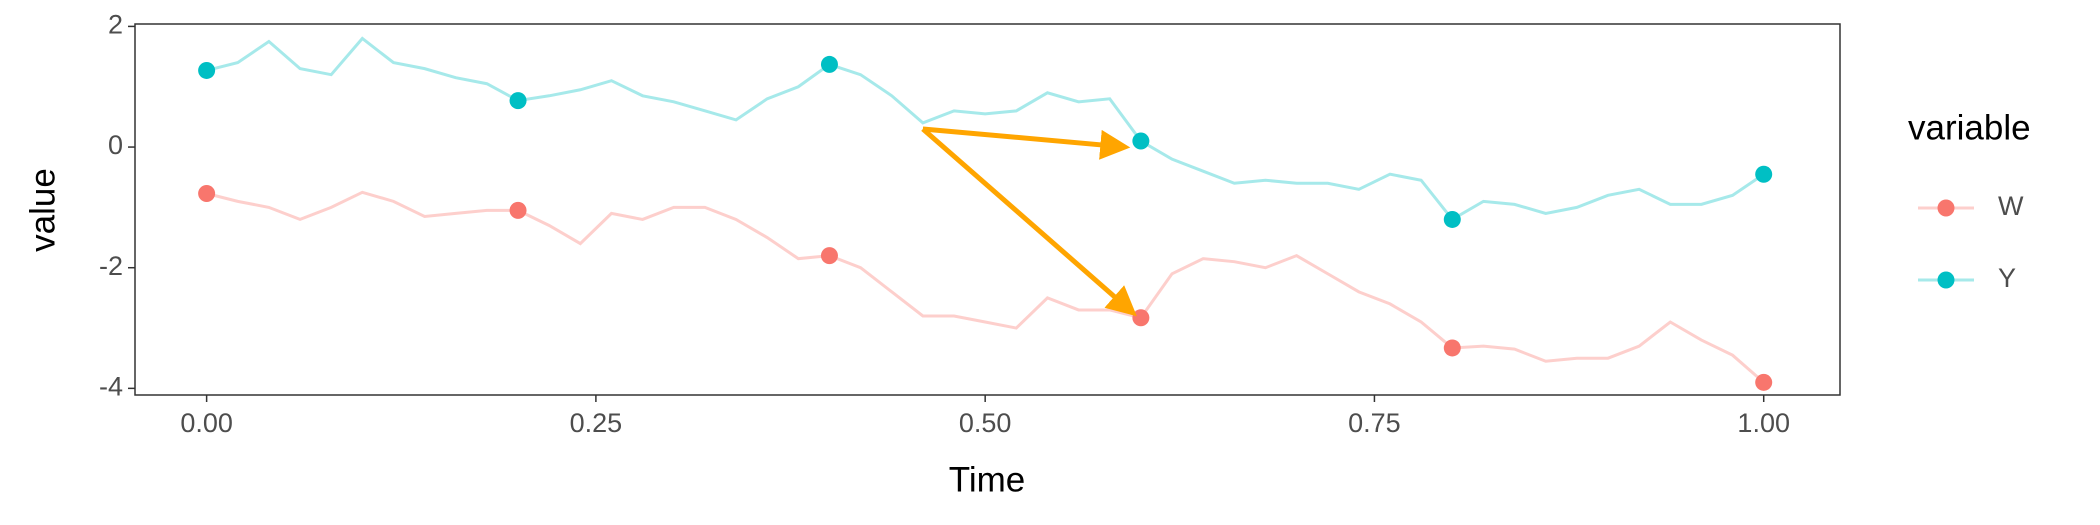 The height and width of the screenshot is (525, 2100). Describe the element at coordinates (985, 423) in the screenshot. I see `x-tick-label: 0.50` at that location.